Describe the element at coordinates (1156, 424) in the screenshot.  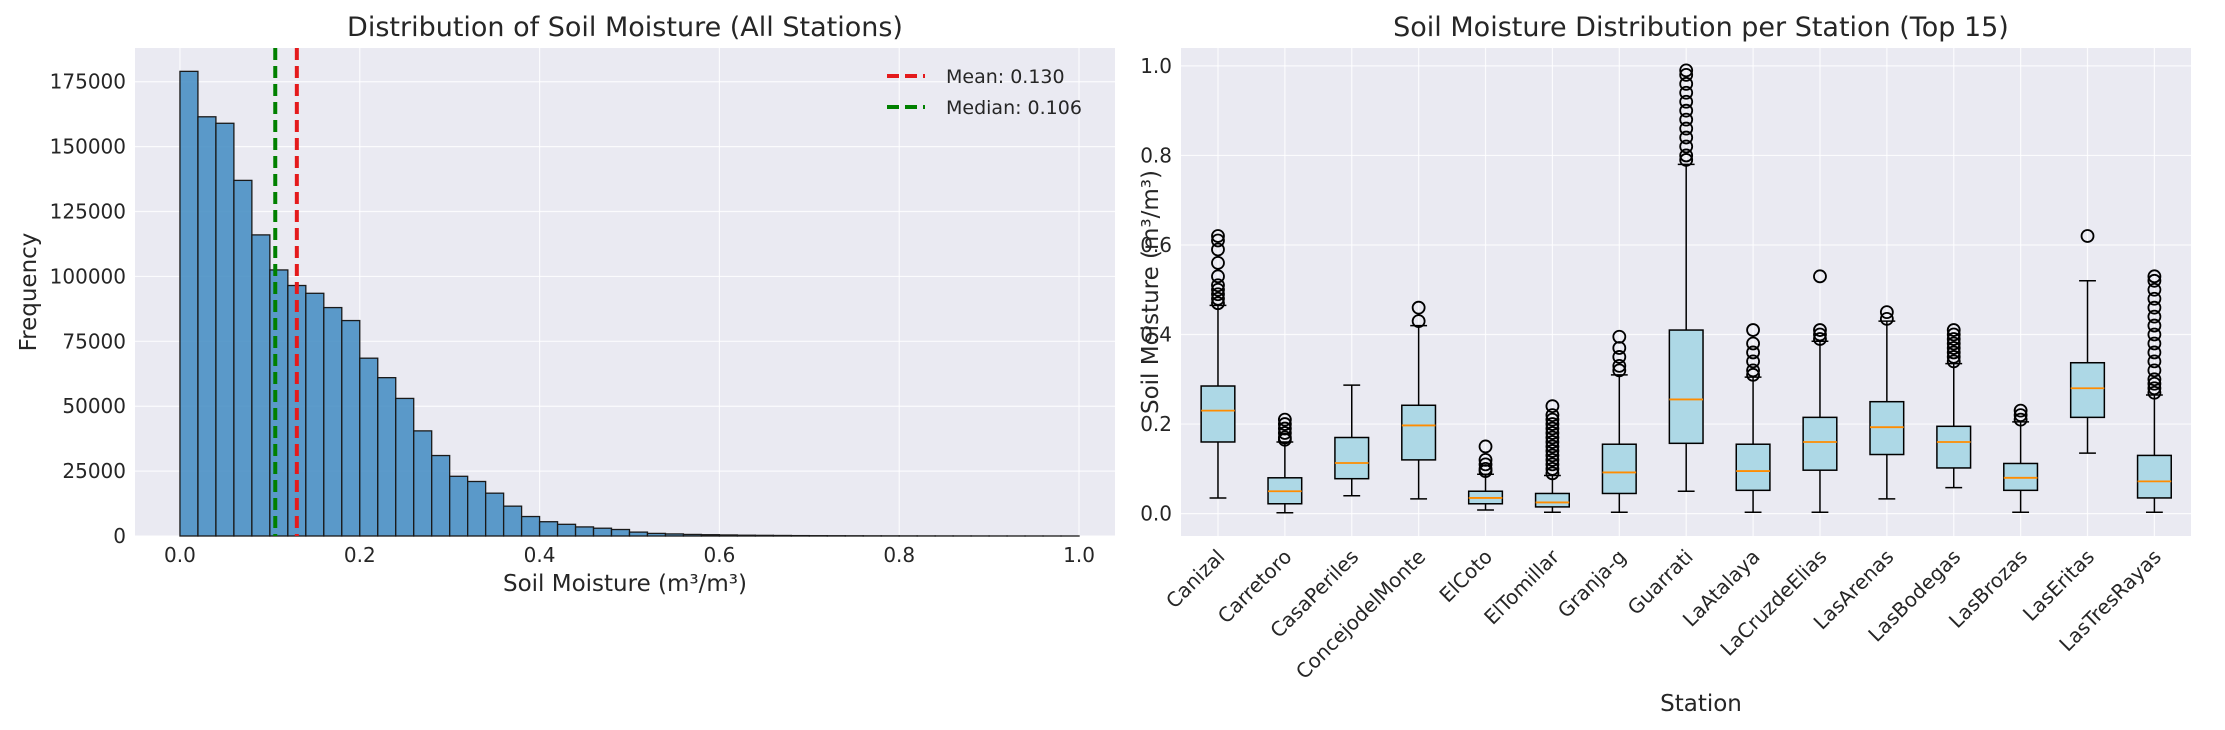
I see `boxplot-y-tick-label: 0.2` at that location.